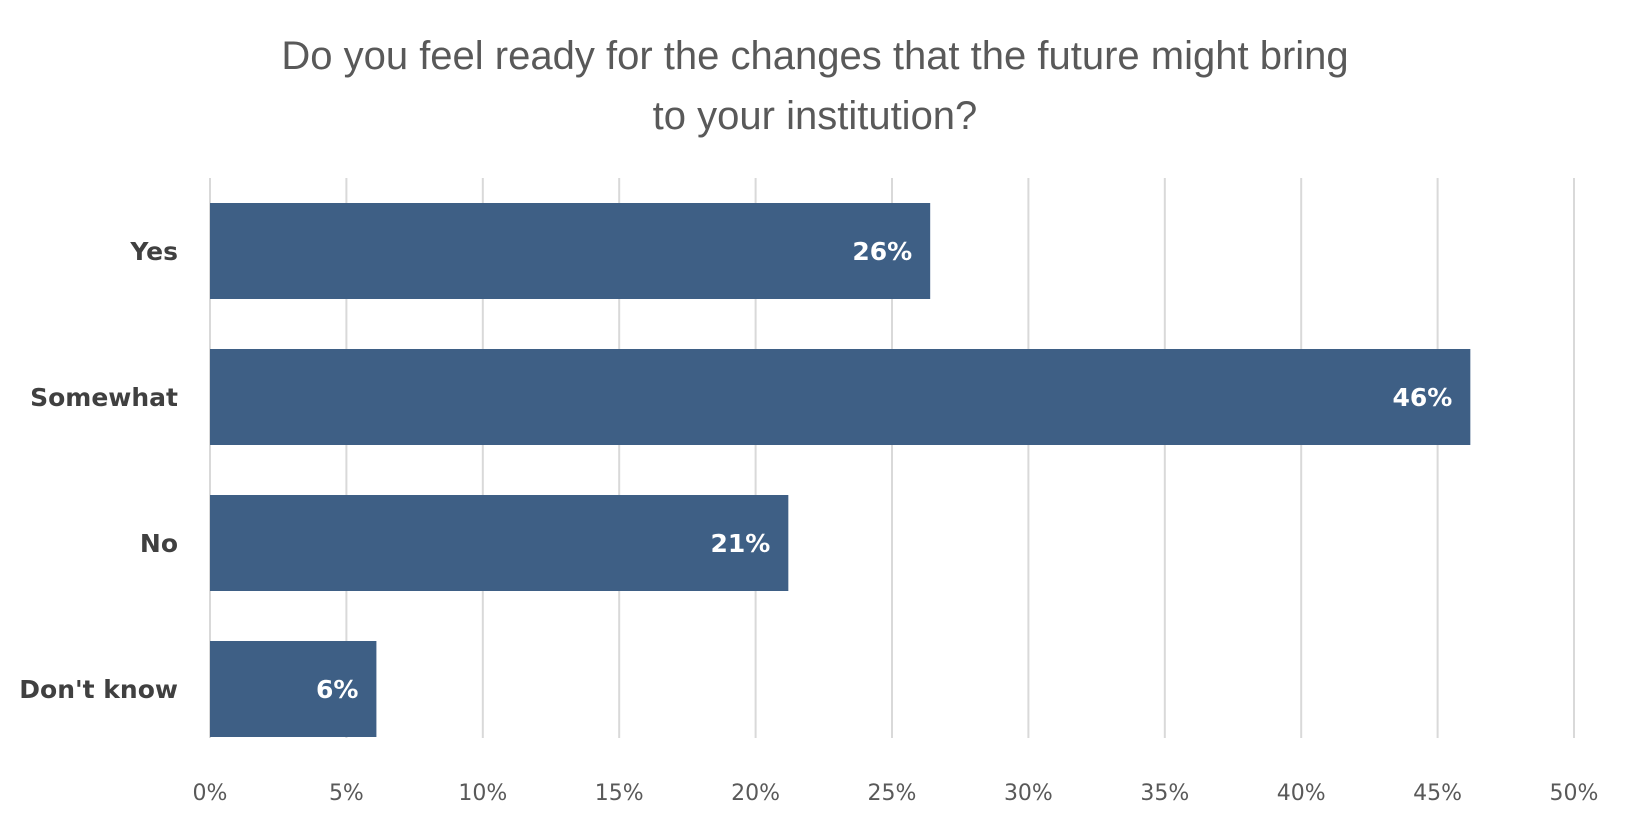 Image resolution: width=1625 pixels, height=833 pixels. Describe the element at coordinates (755, 793) in the screenshot. I see `x-tick-label-20: 20%` at that location.